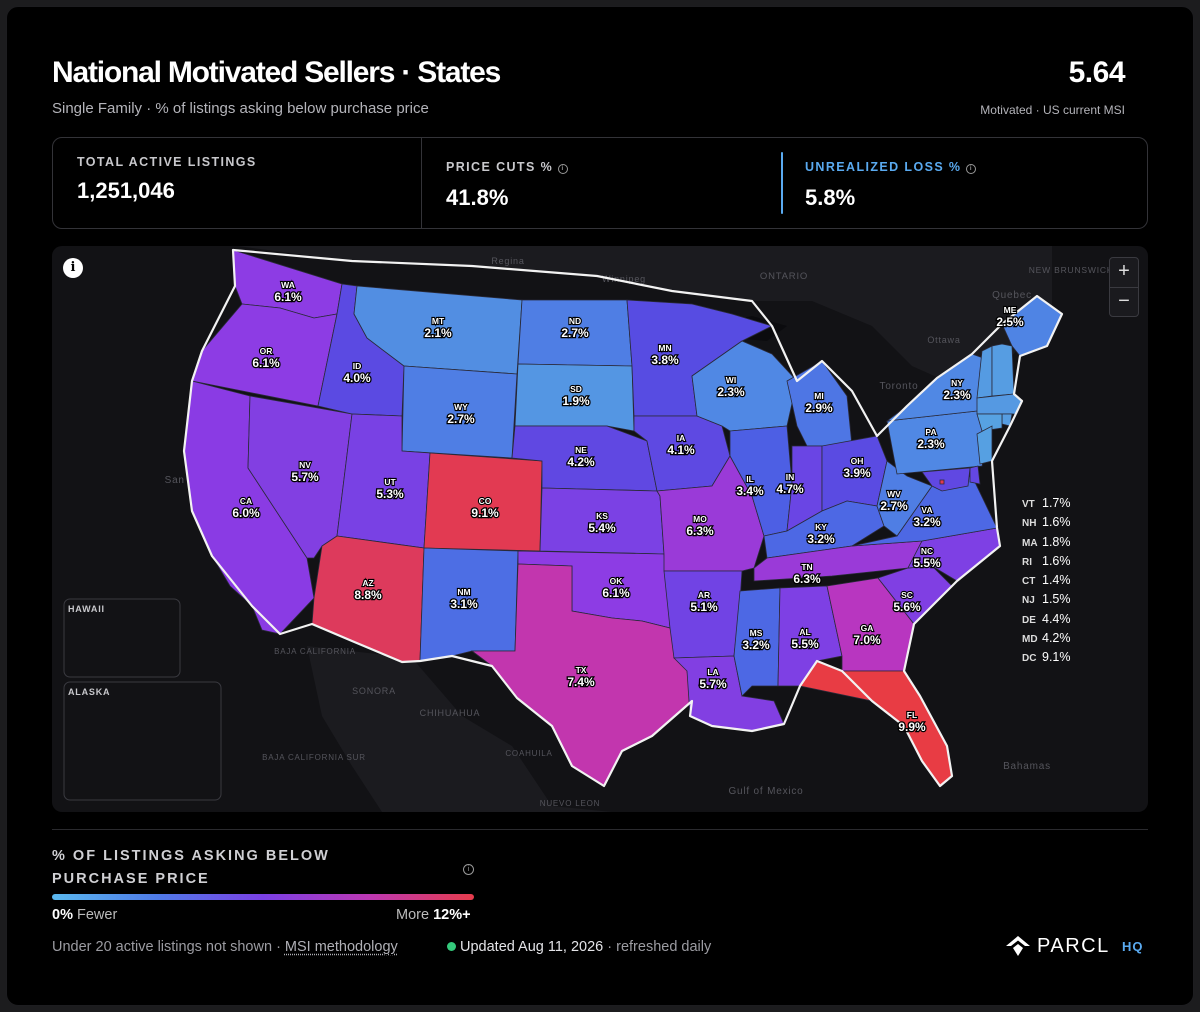 This screenshot has width=1200, height=1012. What do you see at coordinates (576, 389) in the screenshot?
I see `state-abbr-label: SD` at bounding box center [576, 389].